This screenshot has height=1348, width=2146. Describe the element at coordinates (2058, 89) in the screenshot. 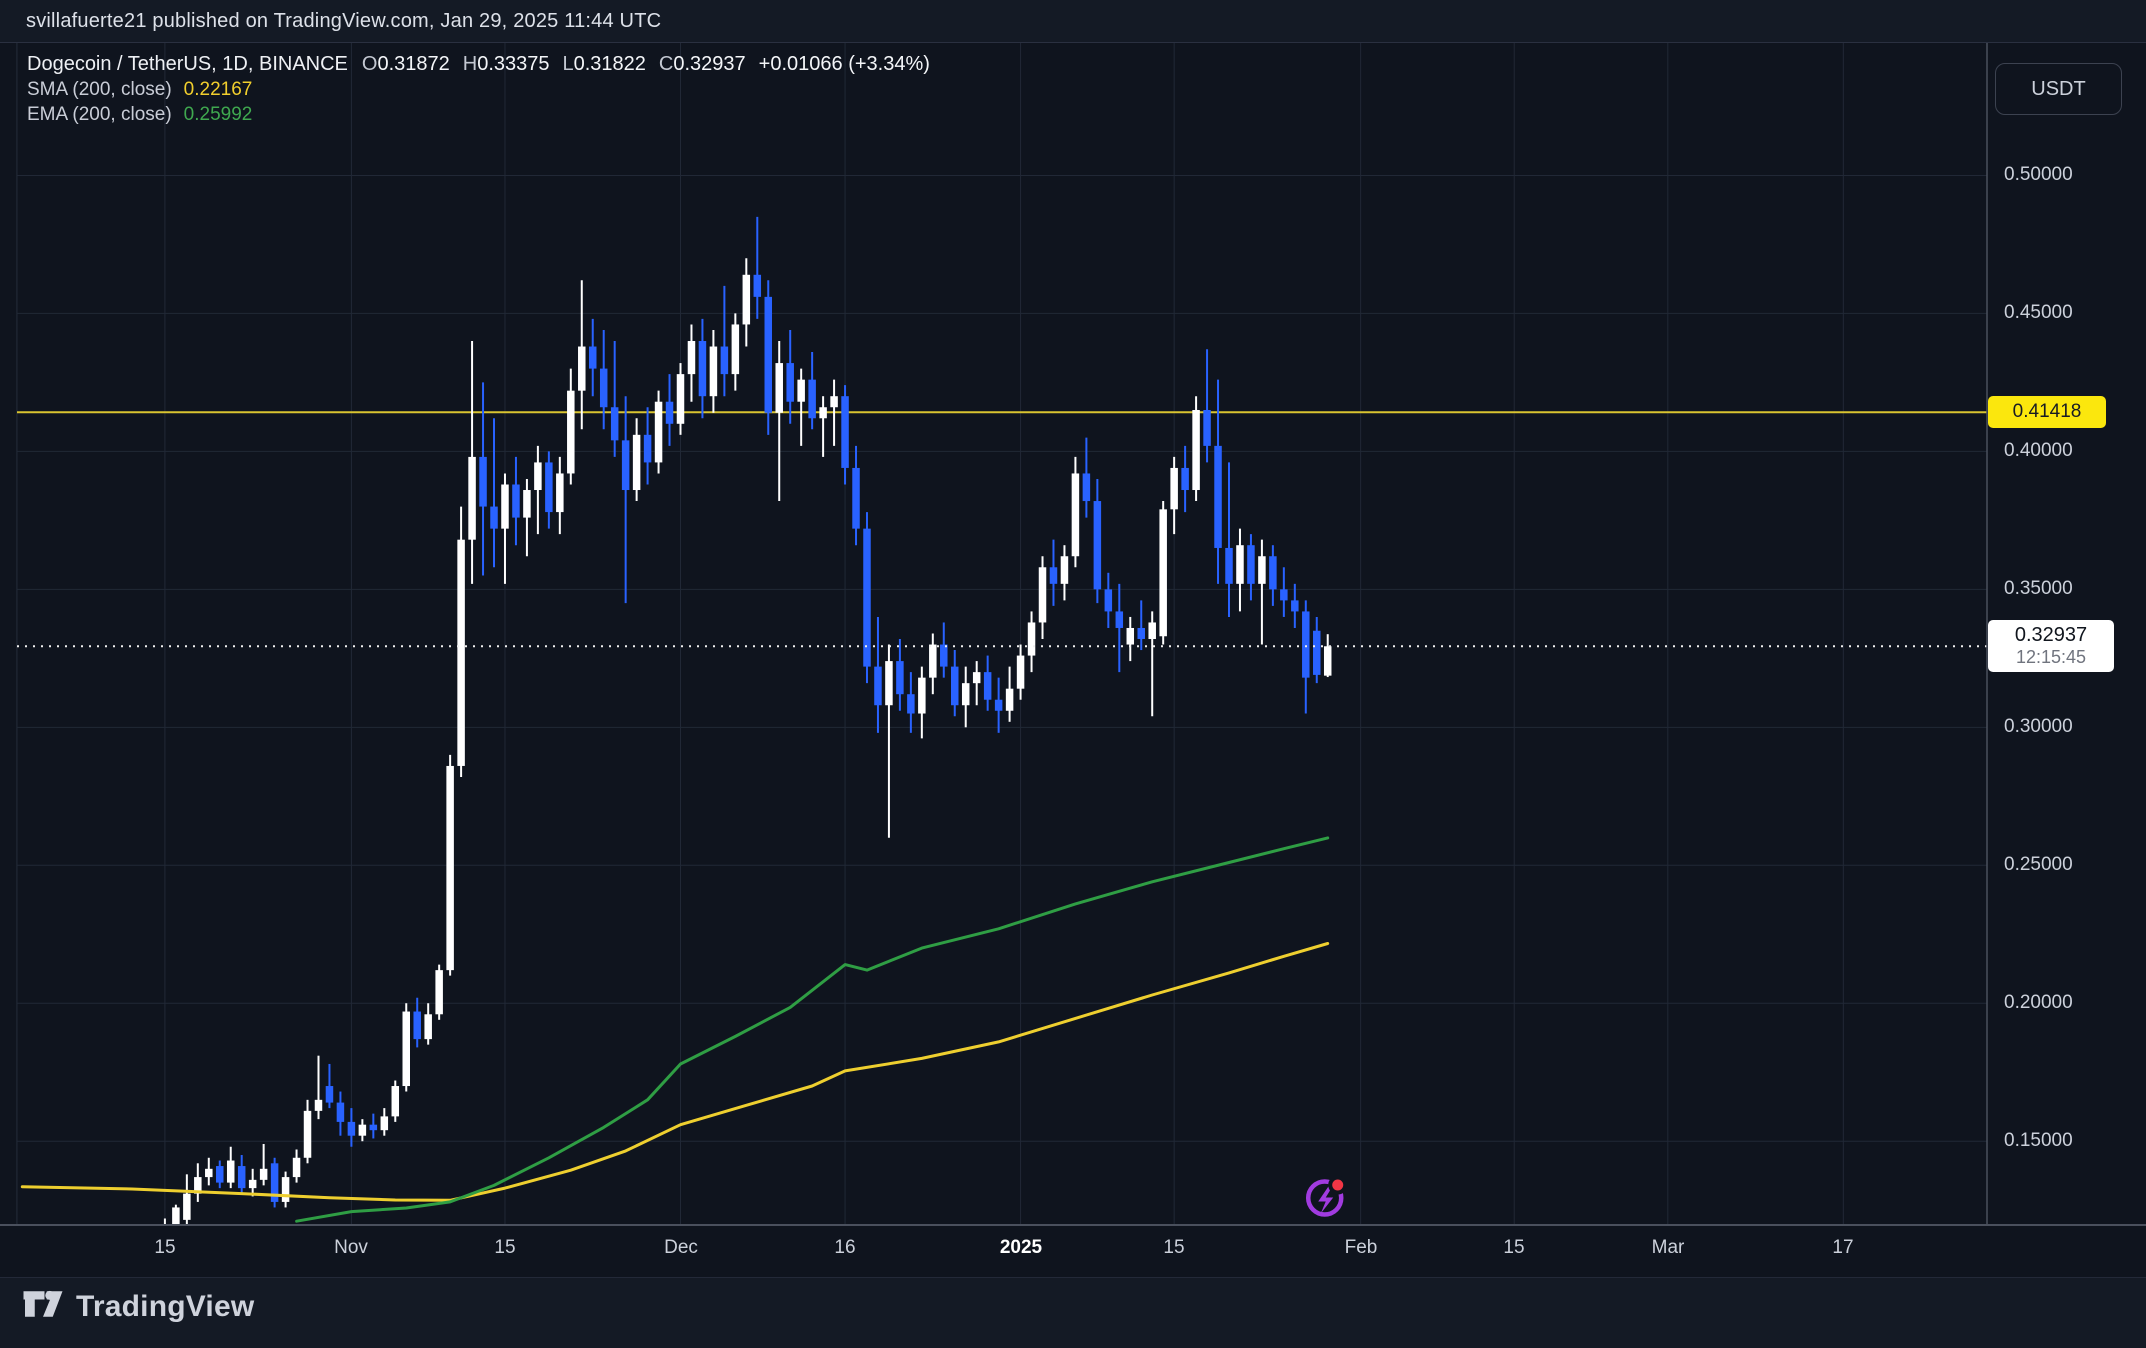

I see `currency-toggle-button: USDT` at that location.